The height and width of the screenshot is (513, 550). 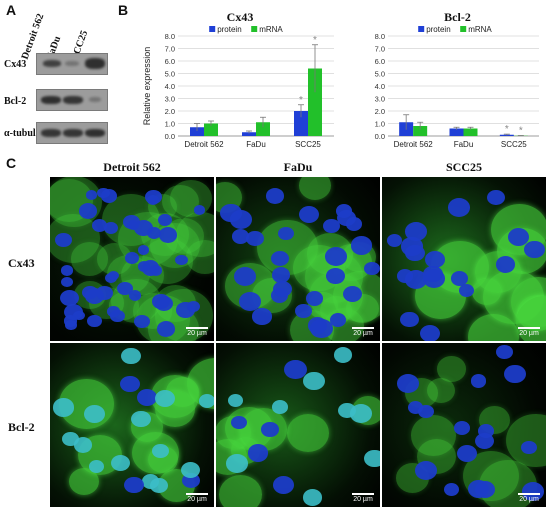 What do you see at coordinates (15, 101) in the screenshot?
I see `blot-row-label-bcl2: Bcl-2` at bounding box center [15, 101].